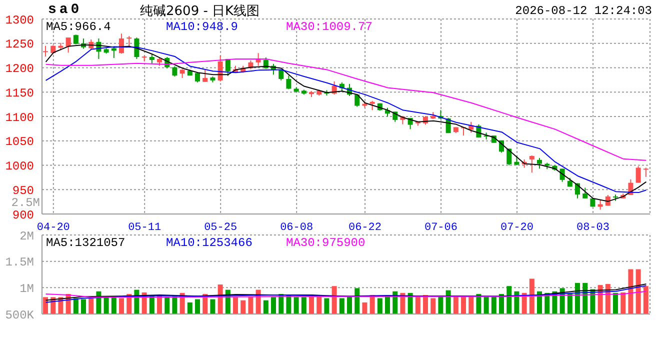  I want to click on chart-title: 纯碱2609 - 日K线图, so click(200, 11).